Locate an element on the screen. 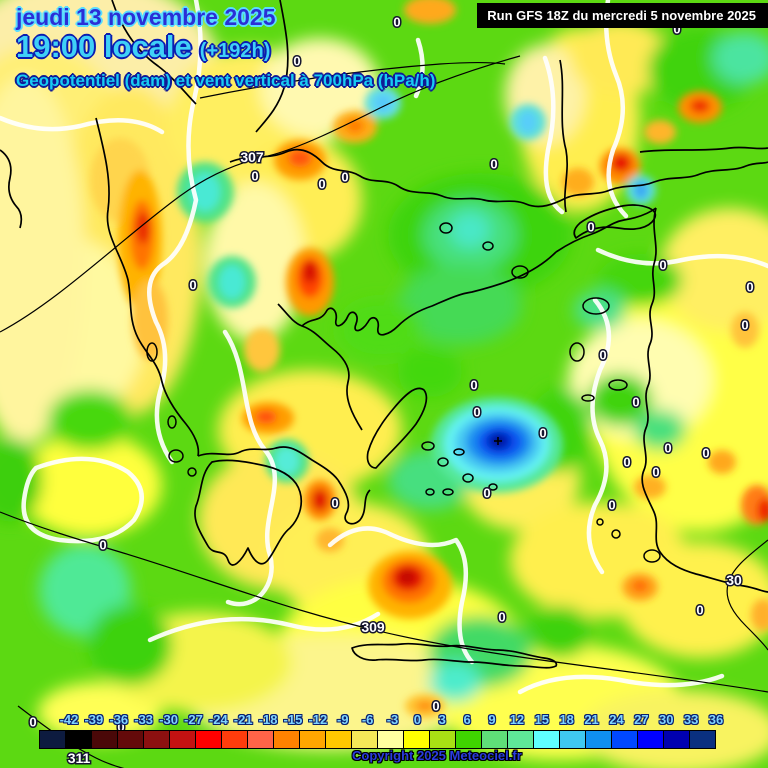  geopotential-contour-label: 309 is located at coordinates (373, 627).